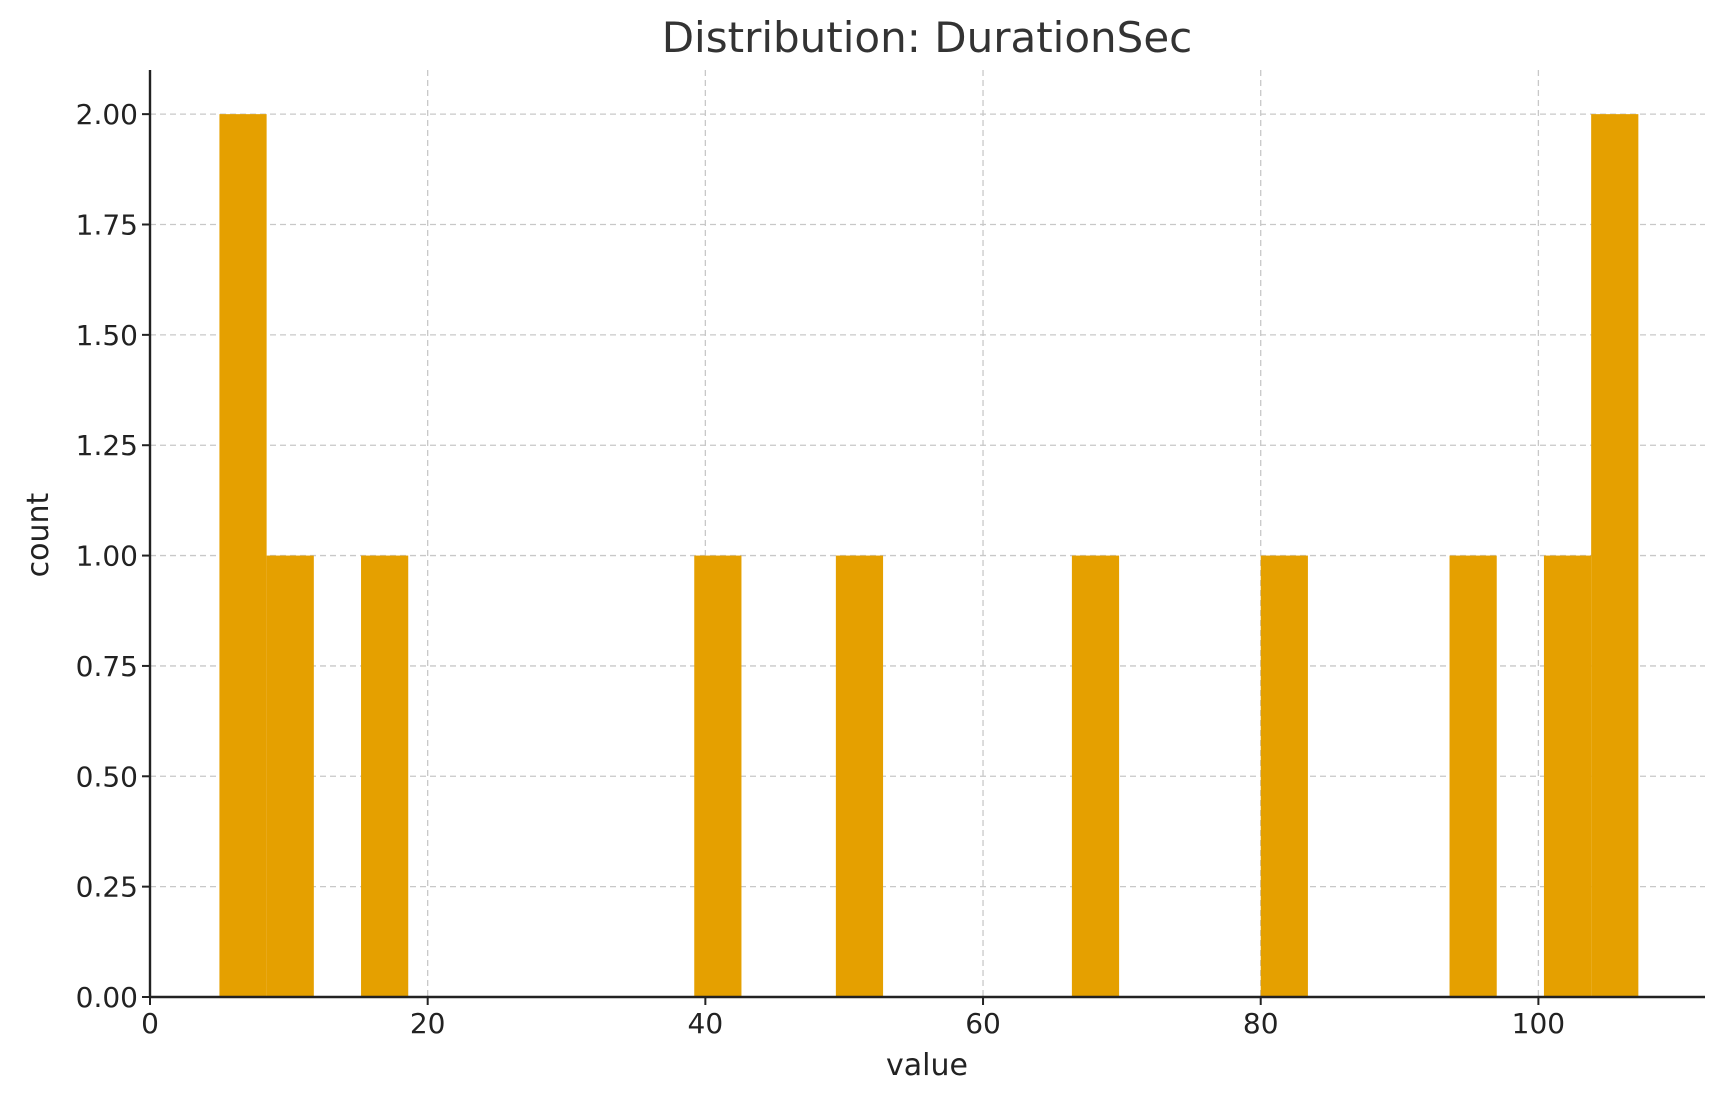 The width and height of the screenshot is (1718, 1101). Describe the element at coordinates (107, 776) in the screenshot. I see `y-tick-label: 0.50` at that location.